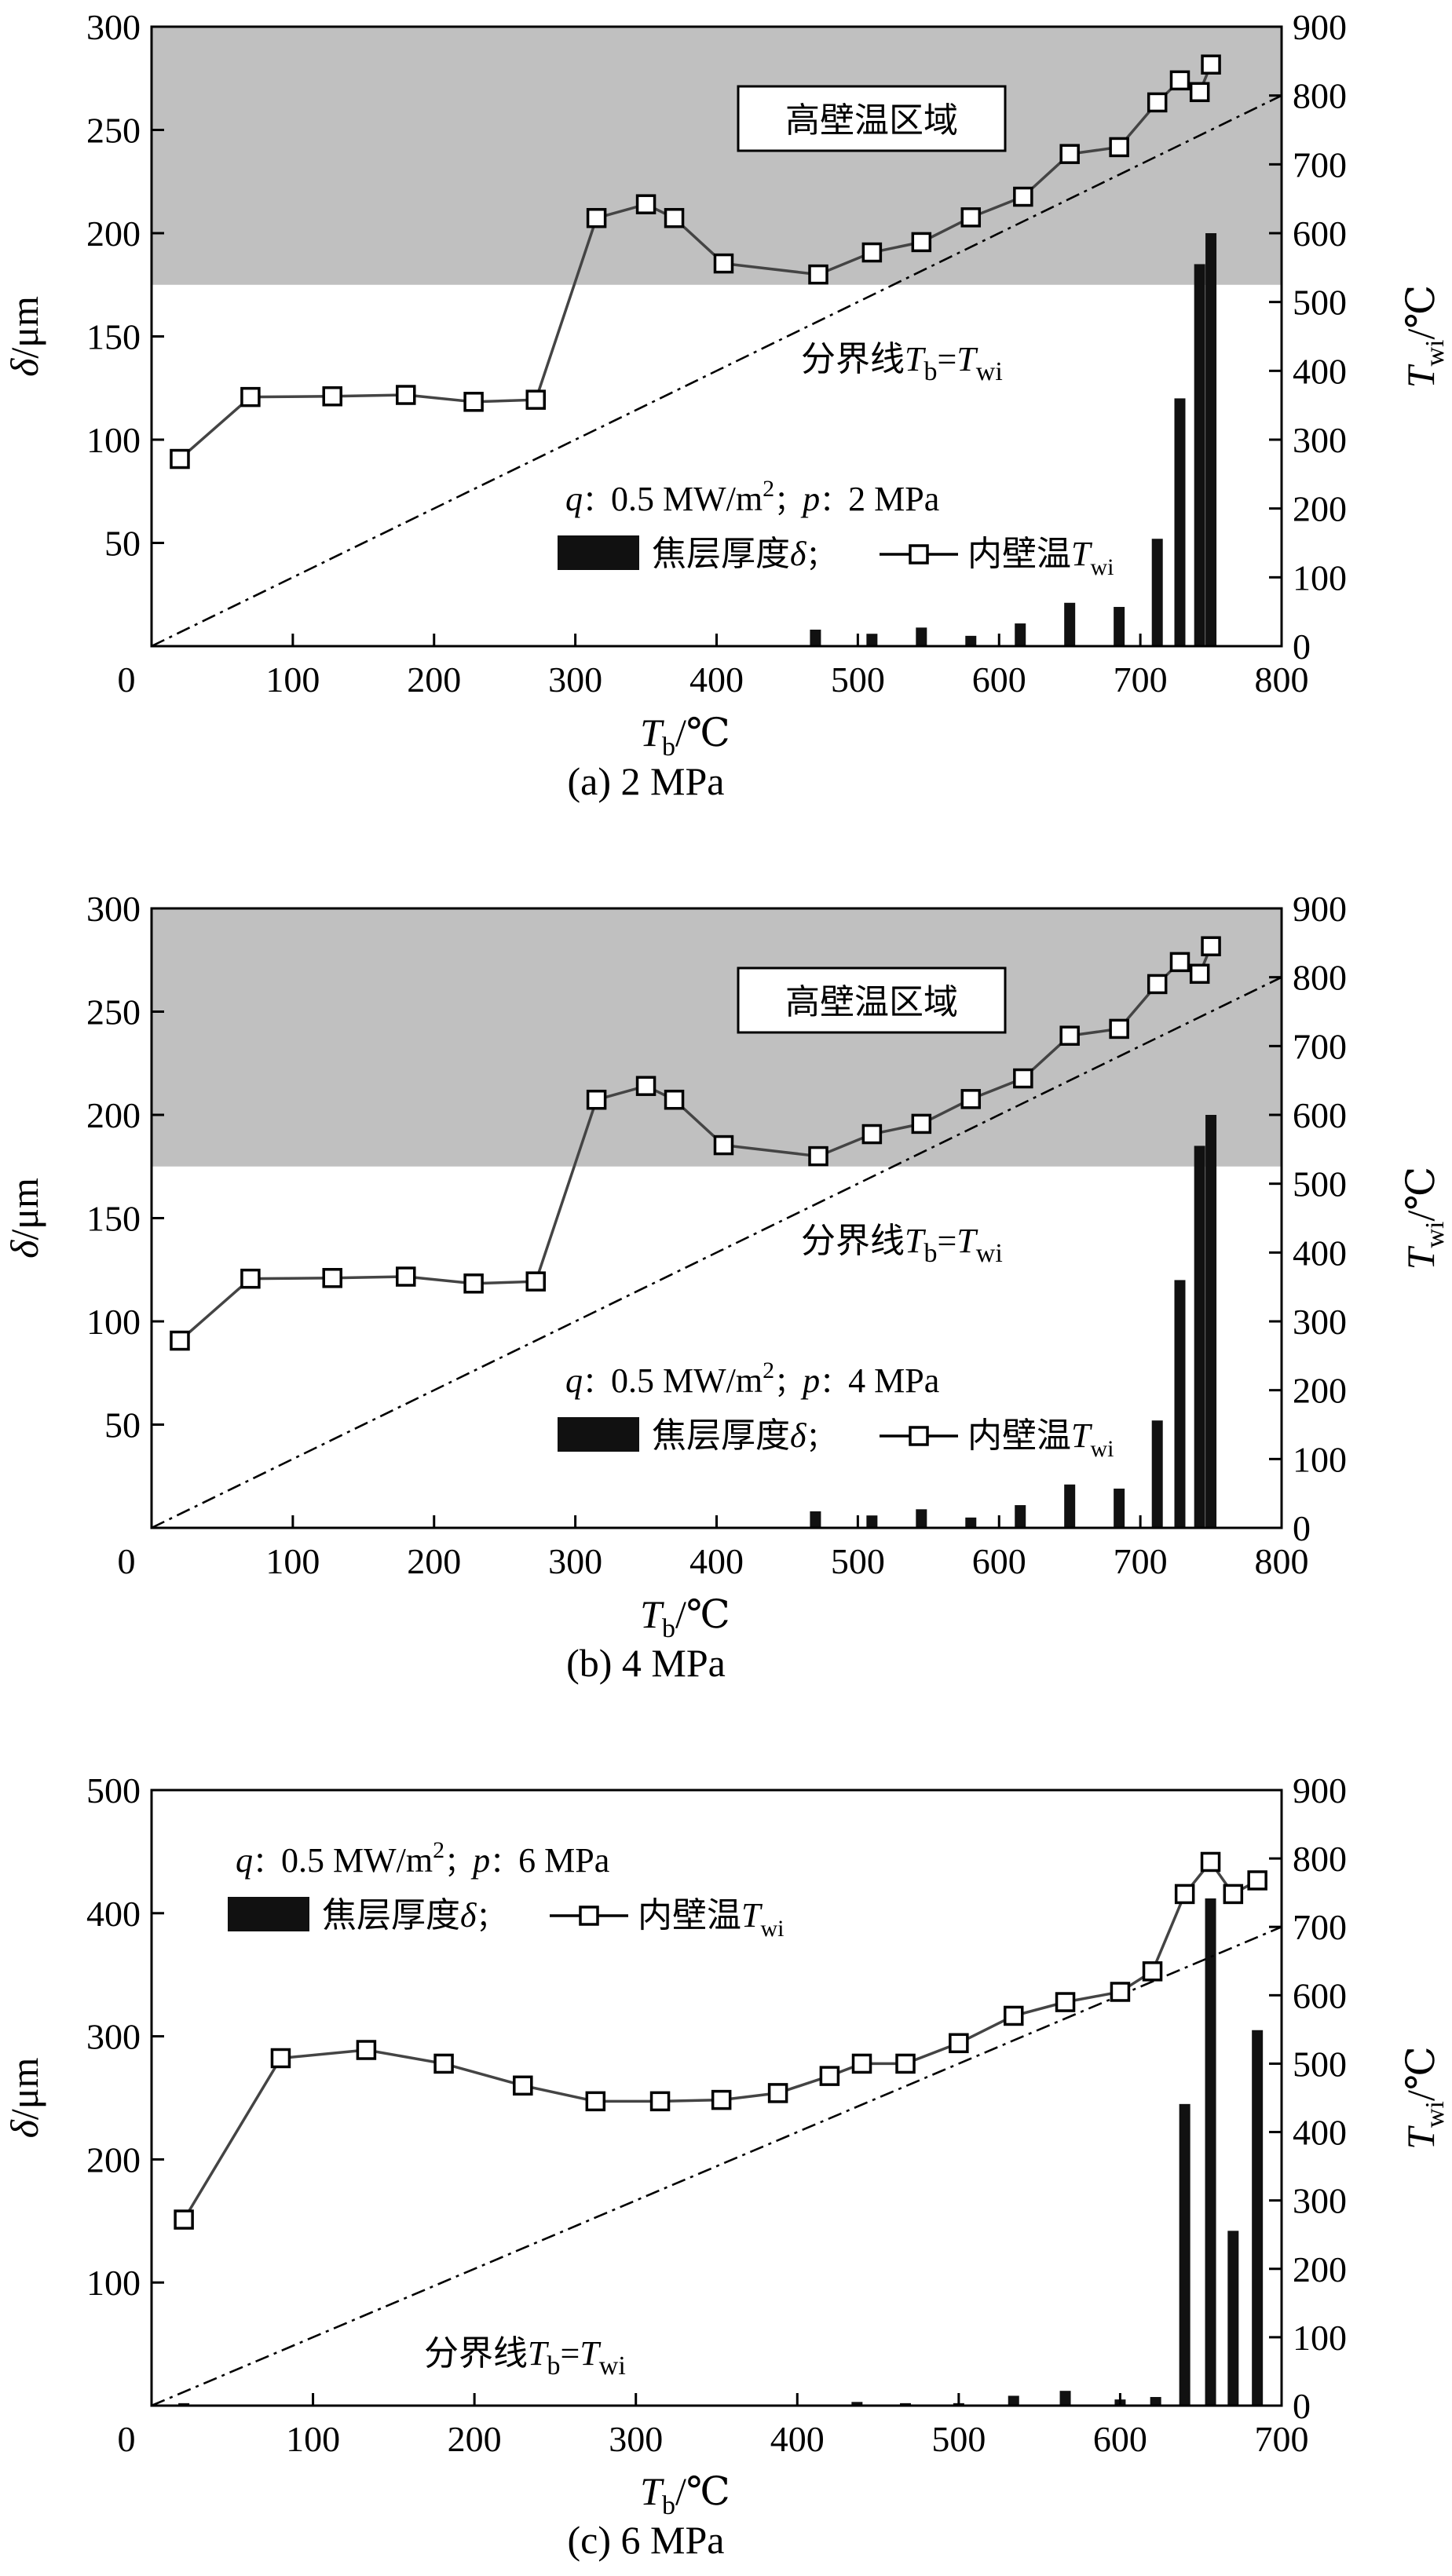 This screenshot has height=2576, width=1452. I want to click on y-left-axis-label: δ/μm, so click(24, 336).